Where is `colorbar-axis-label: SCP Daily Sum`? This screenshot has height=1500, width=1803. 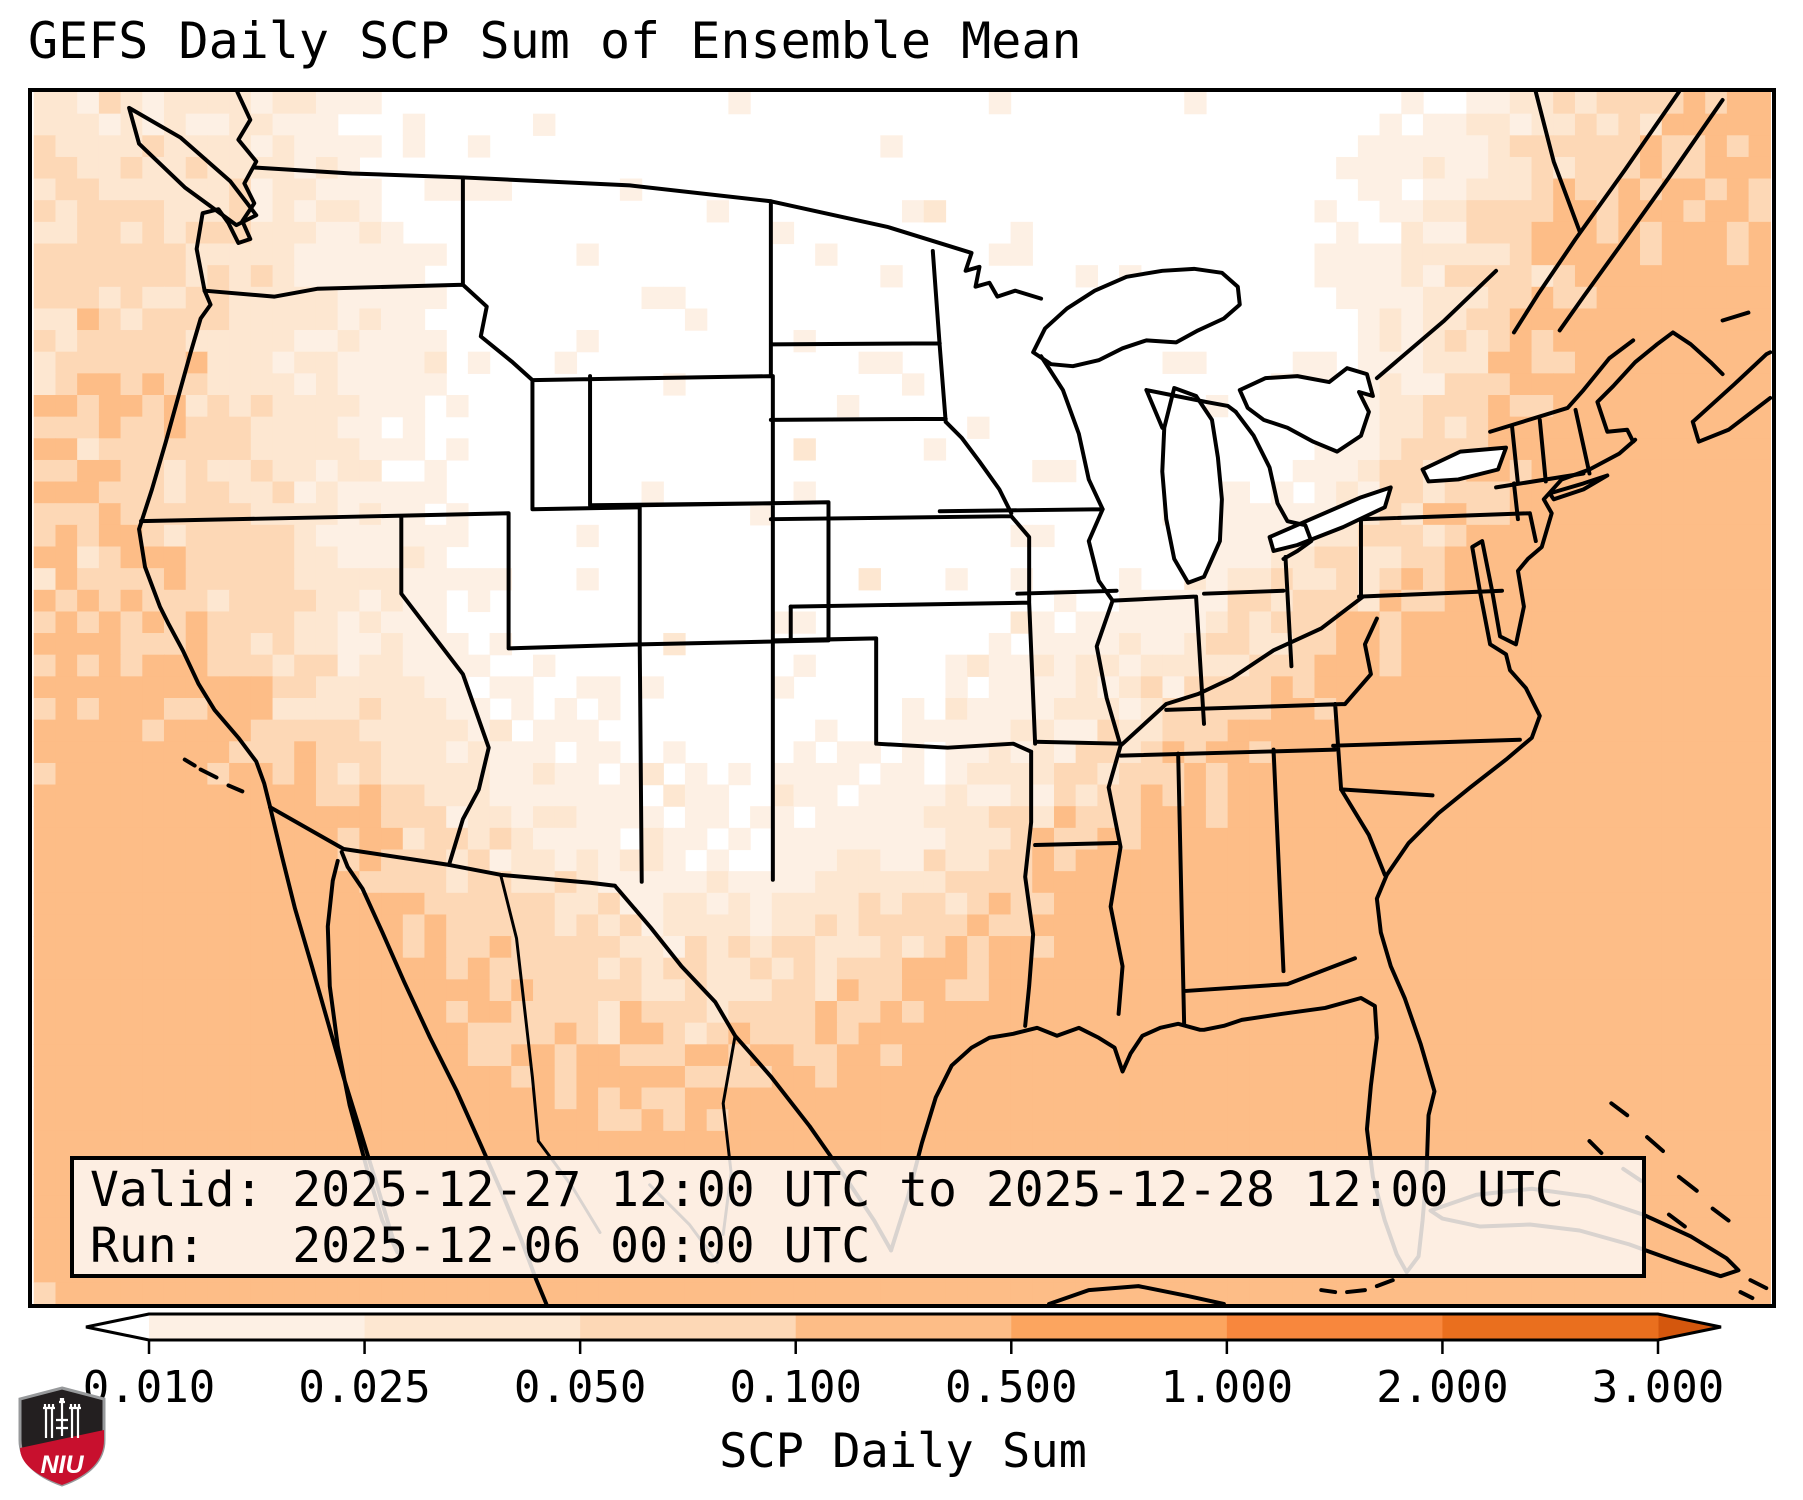 colorbar-axis-label: SCP Daily Sum is located at coordinates (903, 1451).